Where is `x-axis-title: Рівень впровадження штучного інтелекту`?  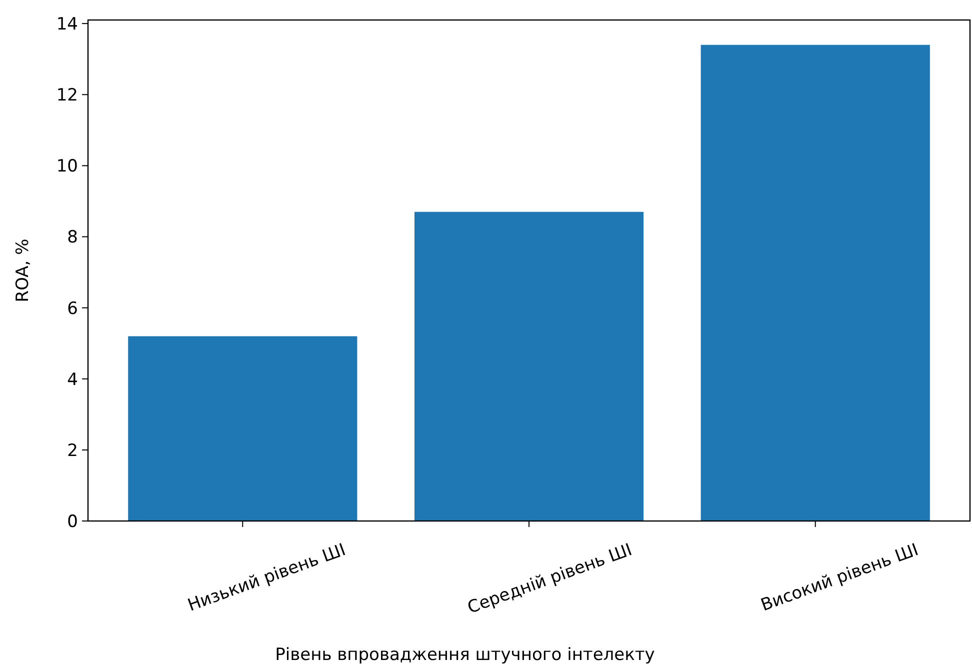
x-axis-title: Рівень впровадження штучного інтелекту is located at coordinates (465, 655).